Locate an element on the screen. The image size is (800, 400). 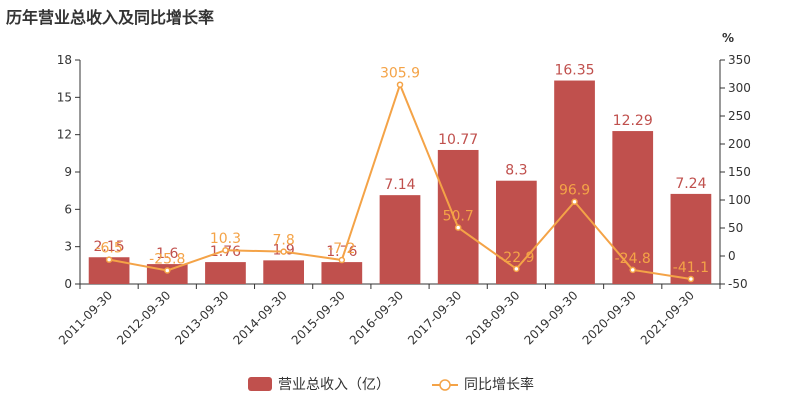
growth-value-label: 96.9 is located at coordinates (574, 191).